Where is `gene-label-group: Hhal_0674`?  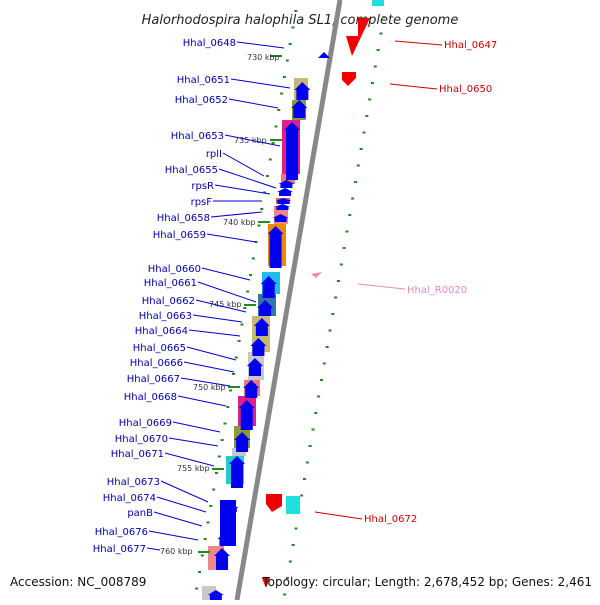
gene-label-group: Hhal_0674 is located at coordinates (155, 503).